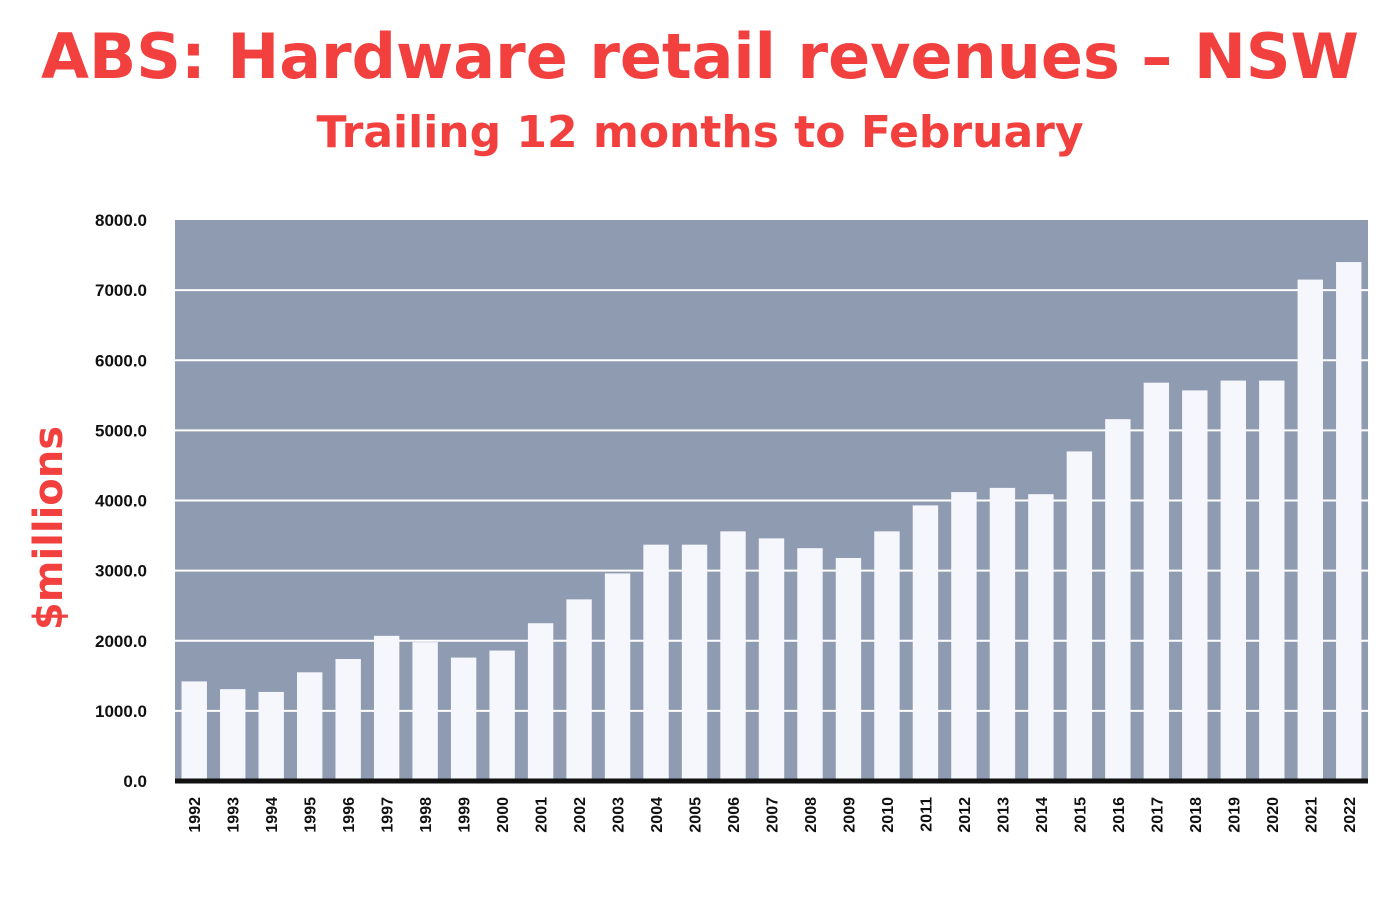 Image resolution: width=1400 pixels, height=900 pixels. I want to click on y-axis-label: $millions, so click(49, 528).